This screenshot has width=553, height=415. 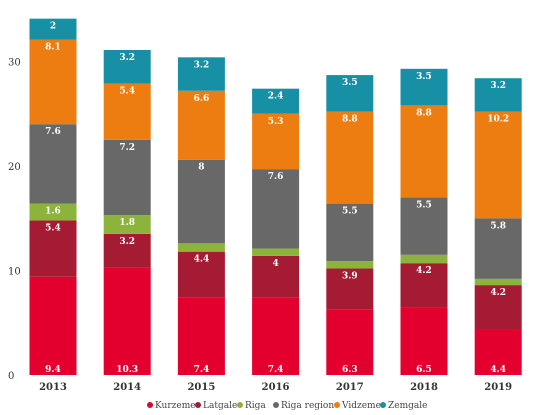 I want to click on legend-label: Kurzeme, so click(x=175, y=406).